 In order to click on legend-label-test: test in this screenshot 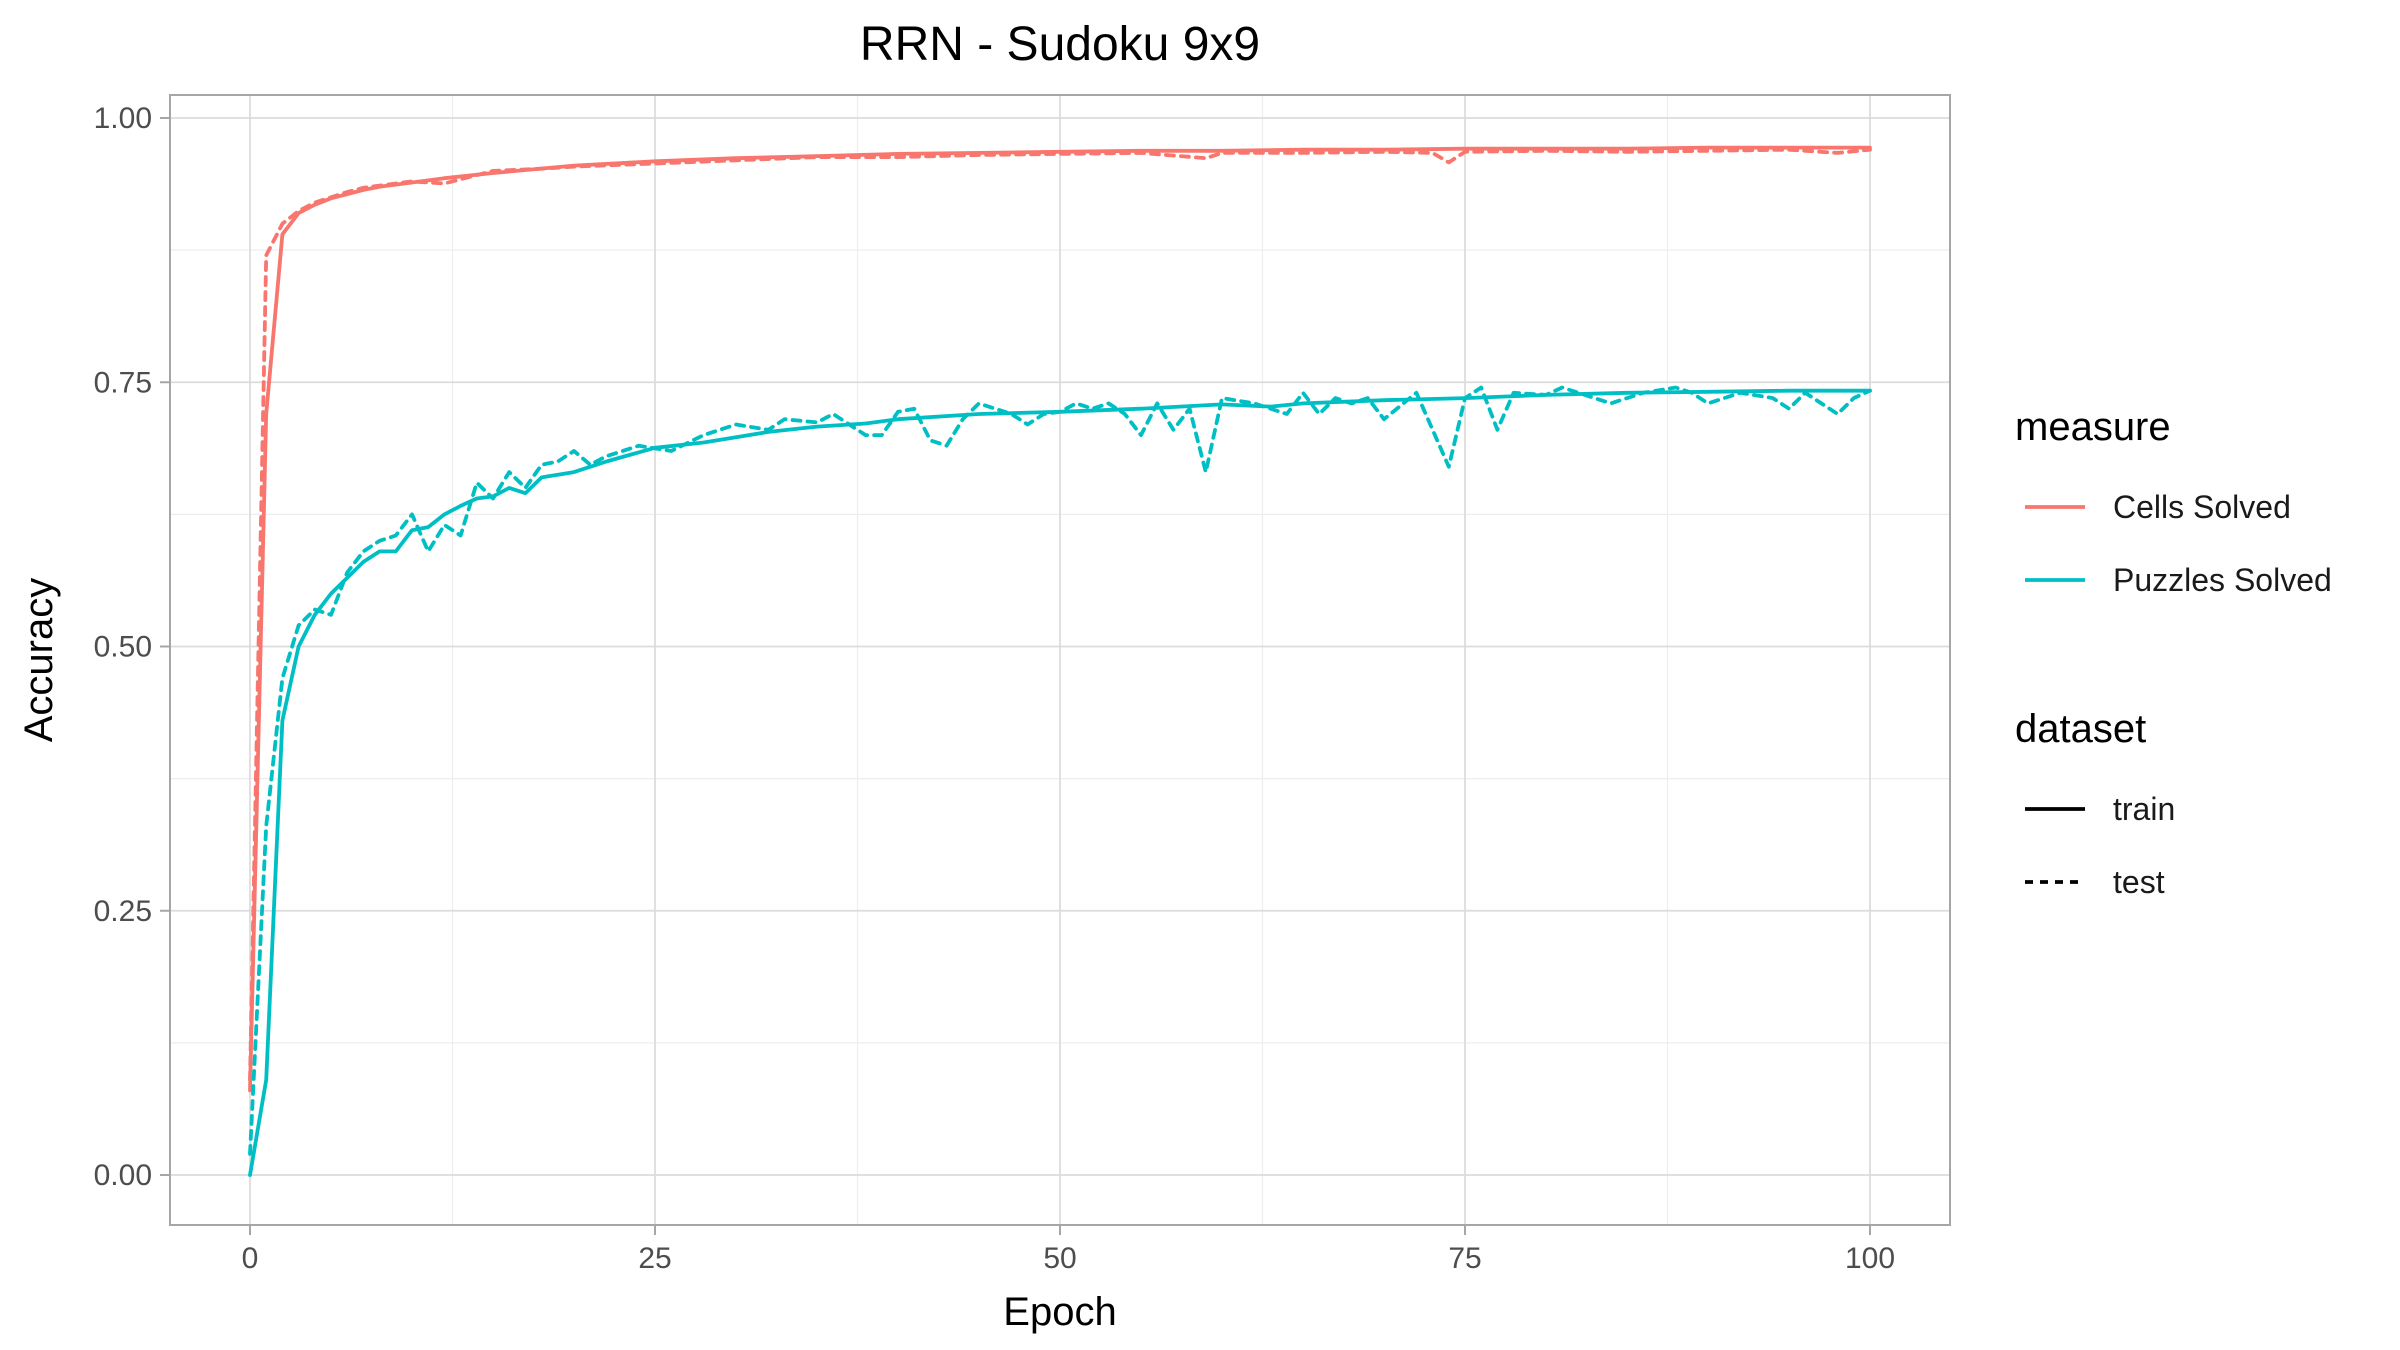, I will do `click(2139, 882)`.